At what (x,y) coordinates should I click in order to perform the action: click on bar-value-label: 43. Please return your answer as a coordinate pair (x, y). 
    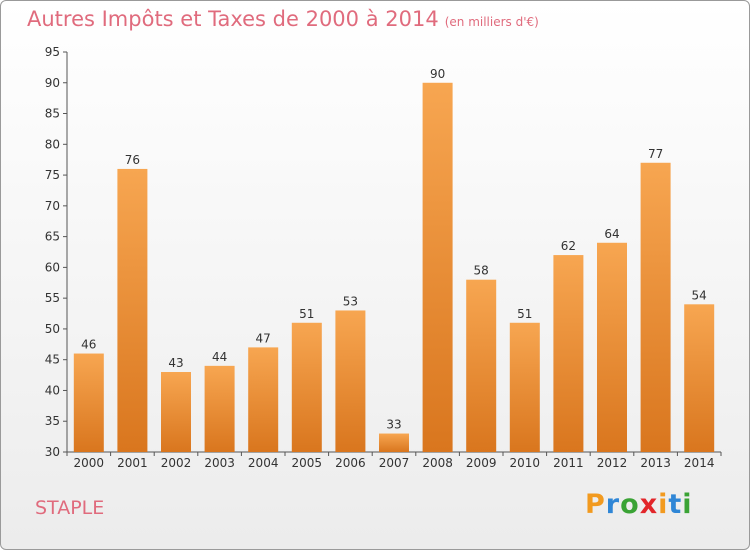
    Looking at the image, I should click on (175, 363).